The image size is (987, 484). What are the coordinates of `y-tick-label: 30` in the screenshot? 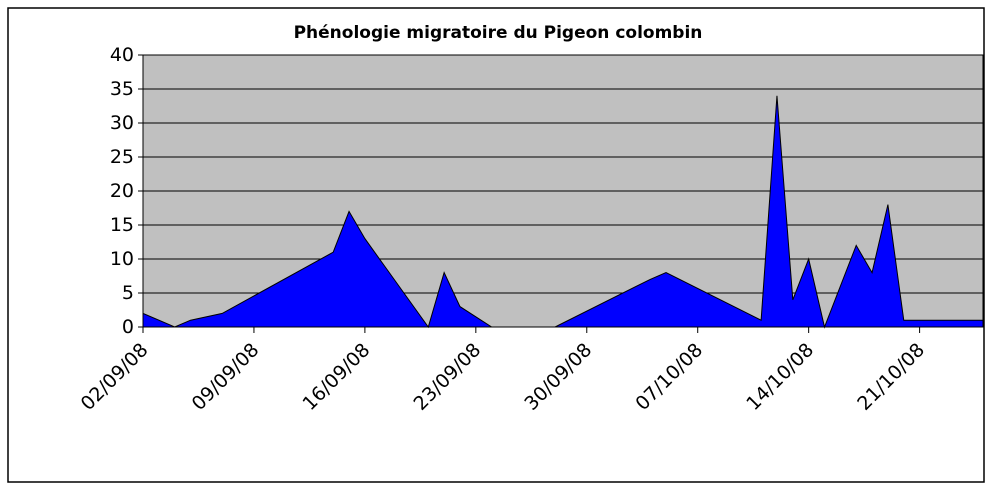 It's located at (122, 123).